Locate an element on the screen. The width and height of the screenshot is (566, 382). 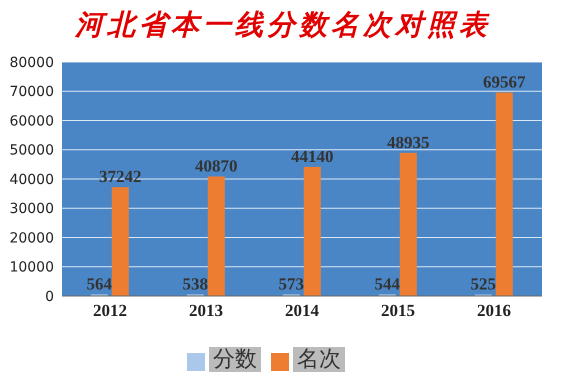
data-label: 69567 is located at coordinates (504, 82).